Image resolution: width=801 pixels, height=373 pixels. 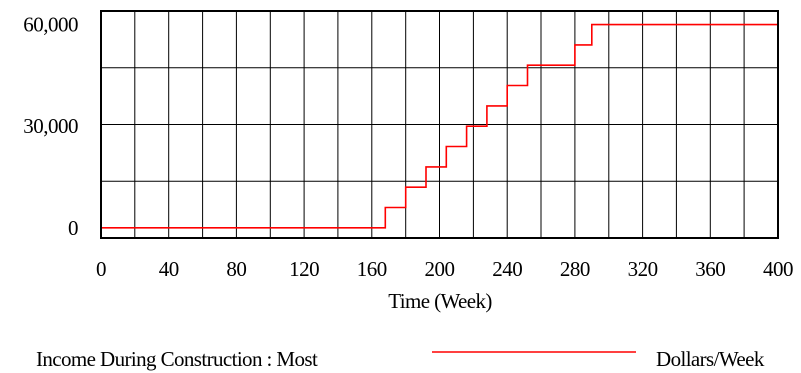 What do you see at coordinates (73, 228) in the screenshot?
I see `y-tick-label: 0` at bounding box center [73, 228].